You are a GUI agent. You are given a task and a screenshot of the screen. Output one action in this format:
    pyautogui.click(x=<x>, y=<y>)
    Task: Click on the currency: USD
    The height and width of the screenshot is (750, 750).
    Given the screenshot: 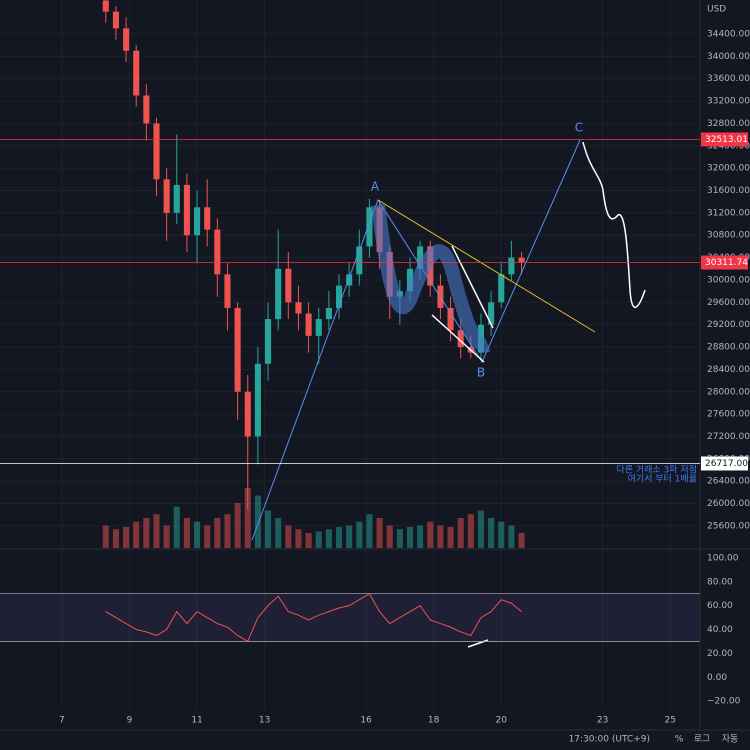 What is the action you would take?
    pyautogui.click(x=716, y=10)
    